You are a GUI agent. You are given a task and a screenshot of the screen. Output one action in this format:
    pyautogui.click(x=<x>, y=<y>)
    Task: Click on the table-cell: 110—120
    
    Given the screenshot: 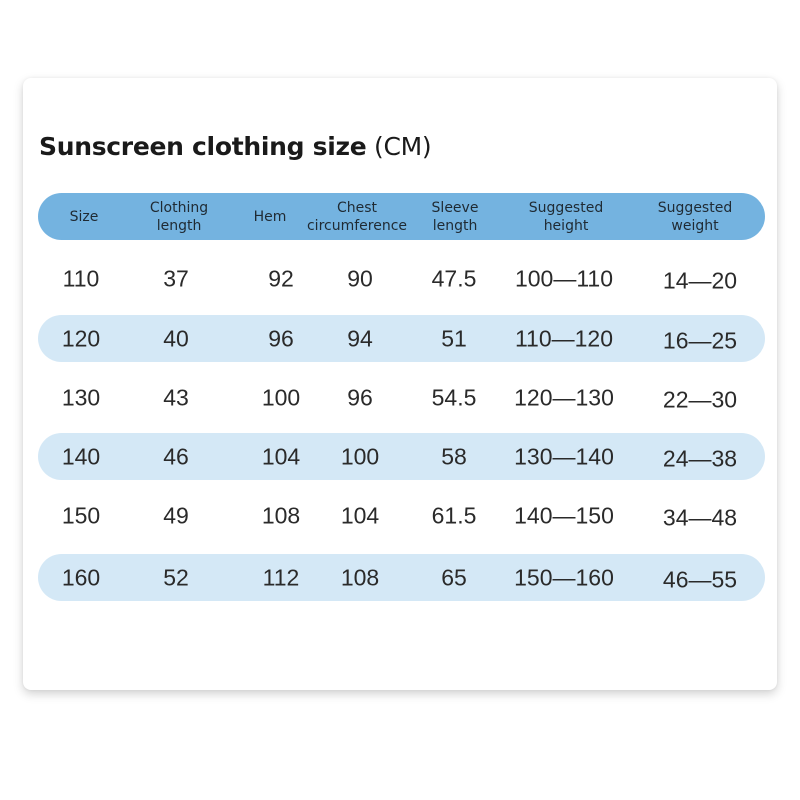 What is the action you would take?
    pyautogui.click(x=564, y=338)
    